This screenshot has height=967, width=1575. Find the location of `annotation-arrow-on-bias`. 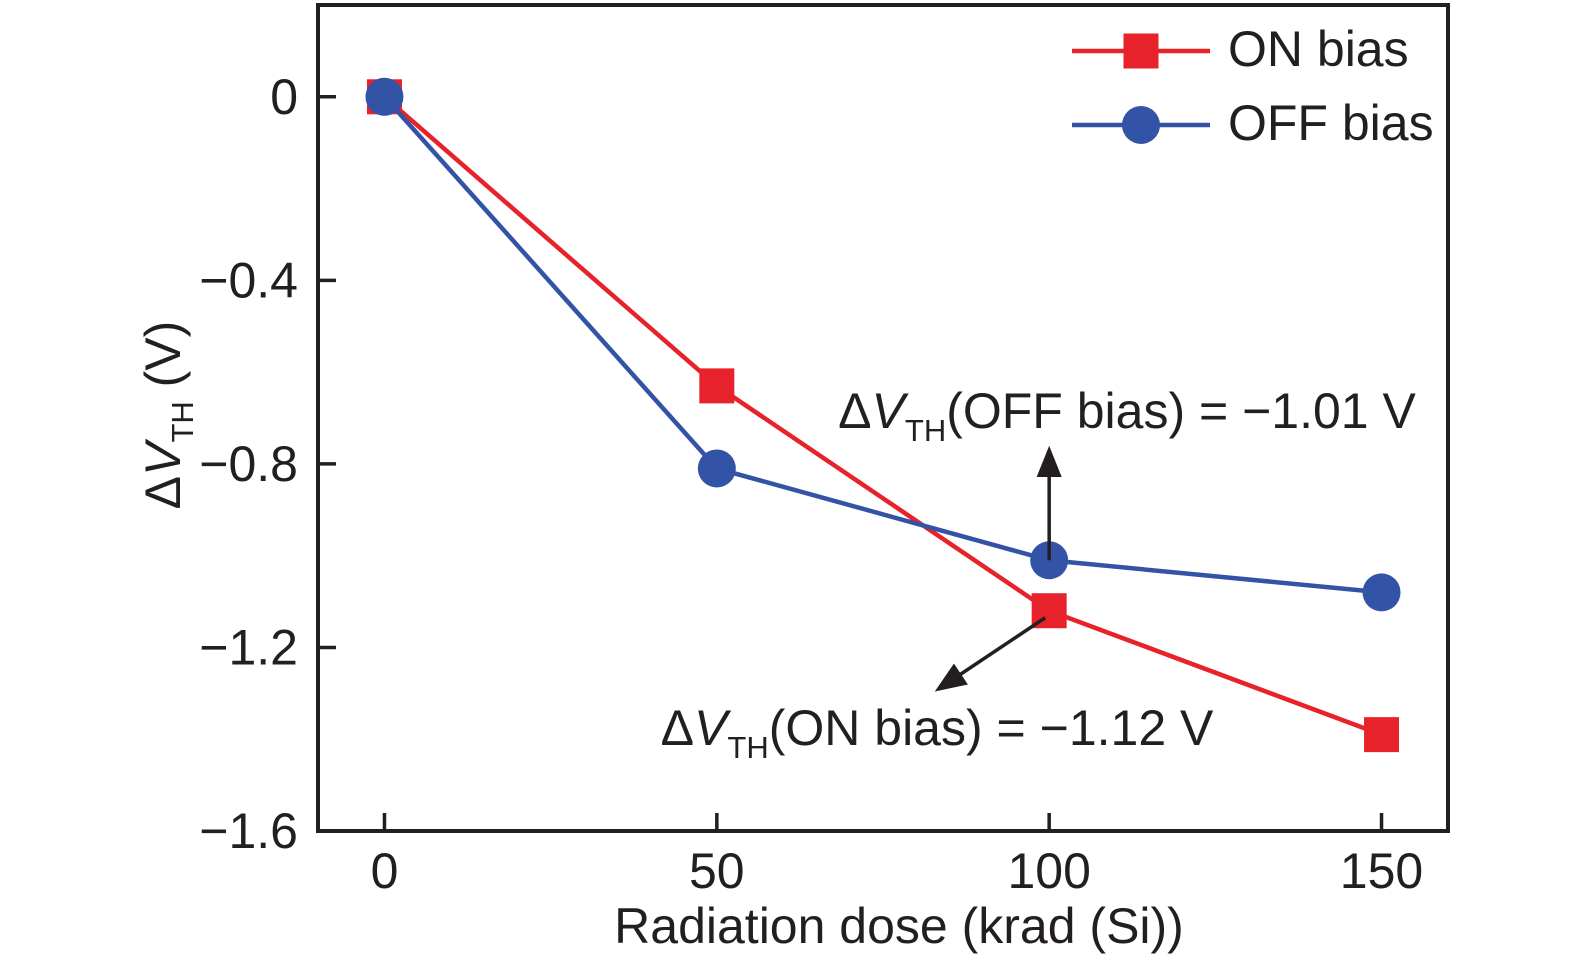

annotation-arrow-on-bias is located at coordinates (990, 654).